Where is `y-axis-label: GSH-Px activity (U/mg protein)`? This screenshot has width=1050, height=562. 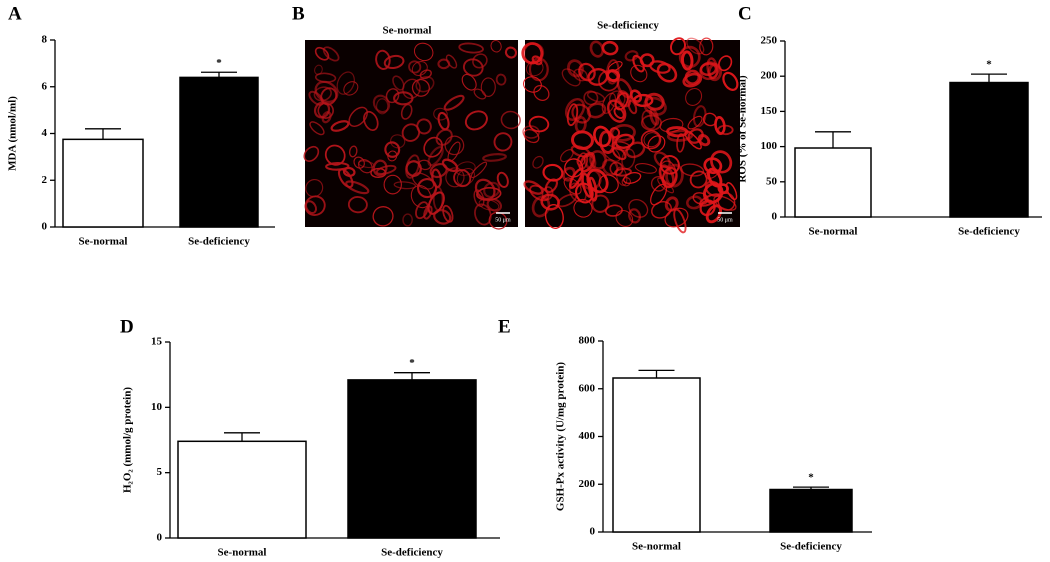 y-axis-label: GSH-Px activity (U/mg protein) is located at coordinates (561, 437).